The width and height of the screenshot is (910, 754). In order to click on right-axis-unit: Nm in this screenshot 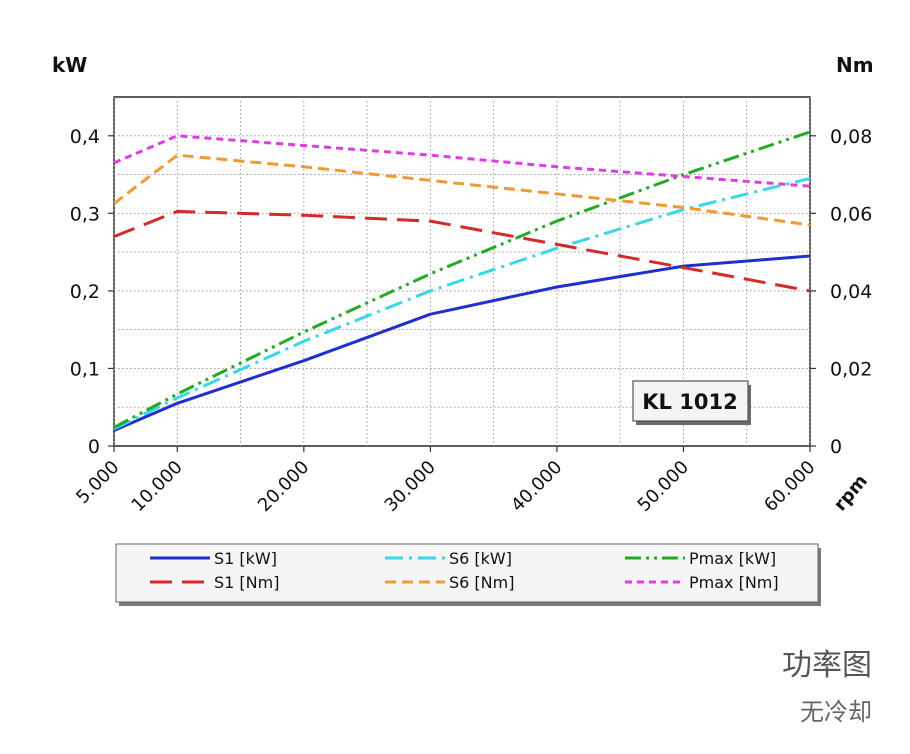, I will do `click(855, 65)`.